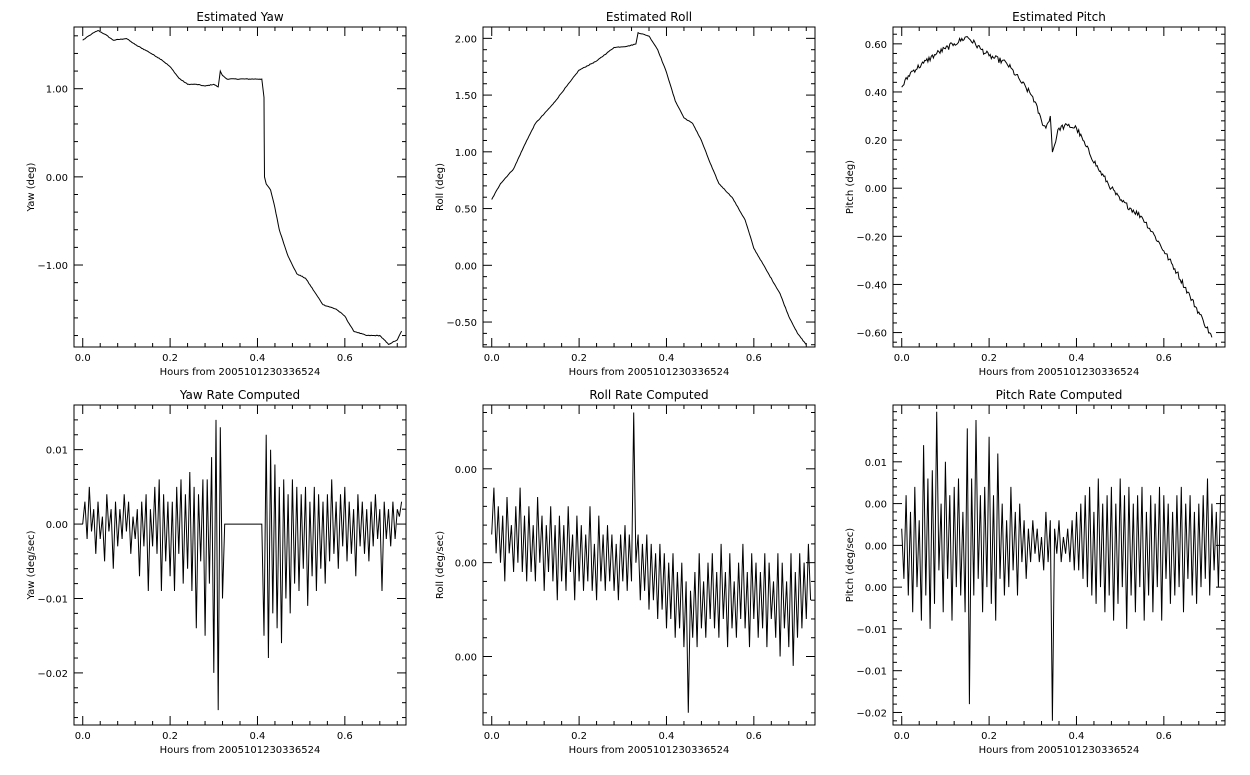 The width and height of the screenshot is (1250, 775). I want to click on y-axis-label: Pitch (deg), so click(850, 187).